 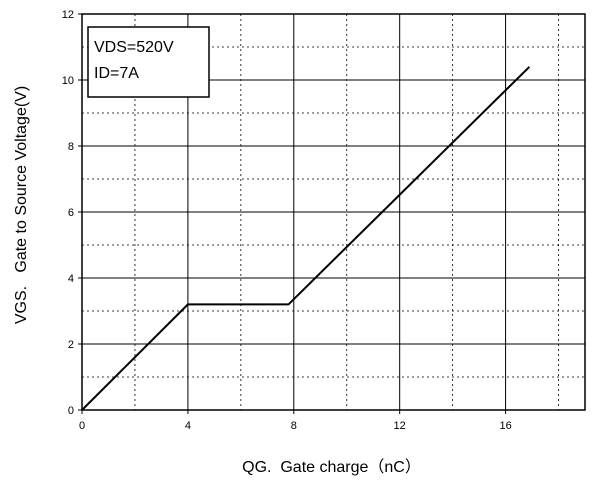 I want to click on x-tick-label: 0, so click(x=82, y=426).